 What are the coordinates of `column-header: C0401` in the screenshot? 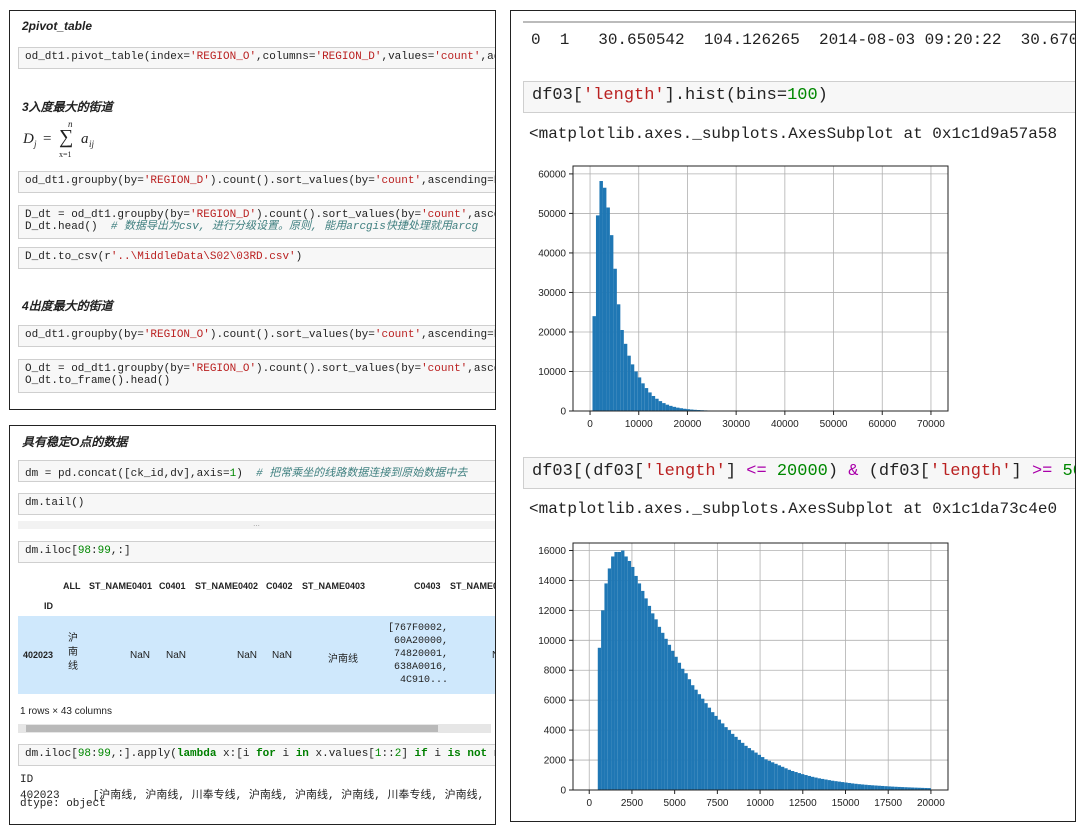 It's located at (172, 586).